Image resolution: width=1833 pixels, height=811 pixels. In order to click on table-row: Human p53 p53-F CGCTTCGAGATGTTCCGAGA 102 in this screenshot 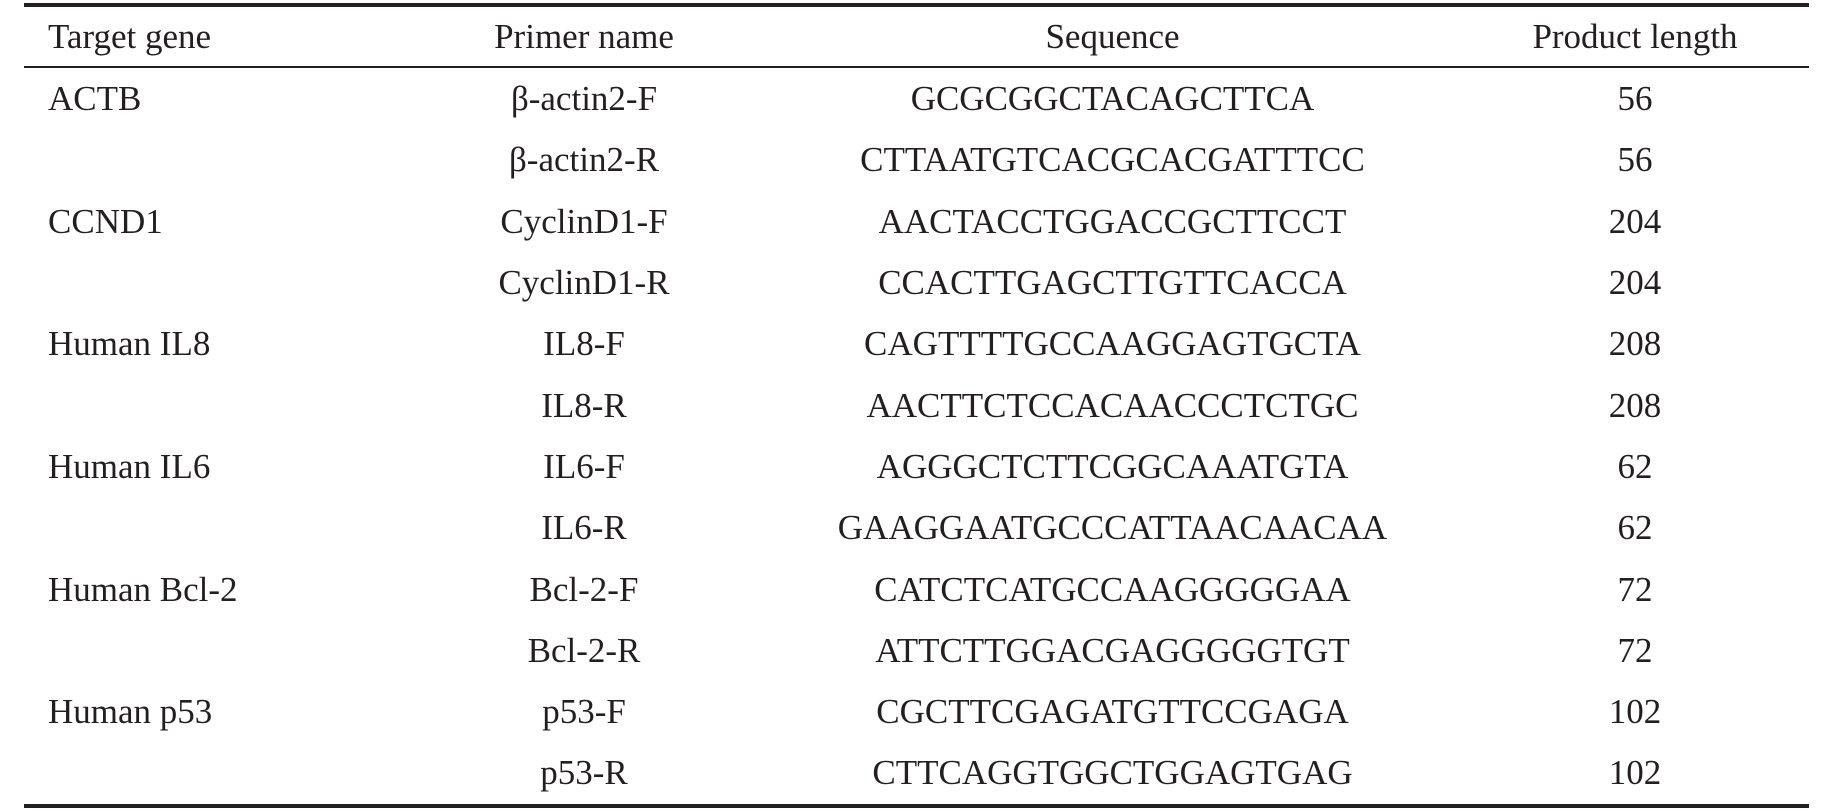, I will do `click(916, 711)`.